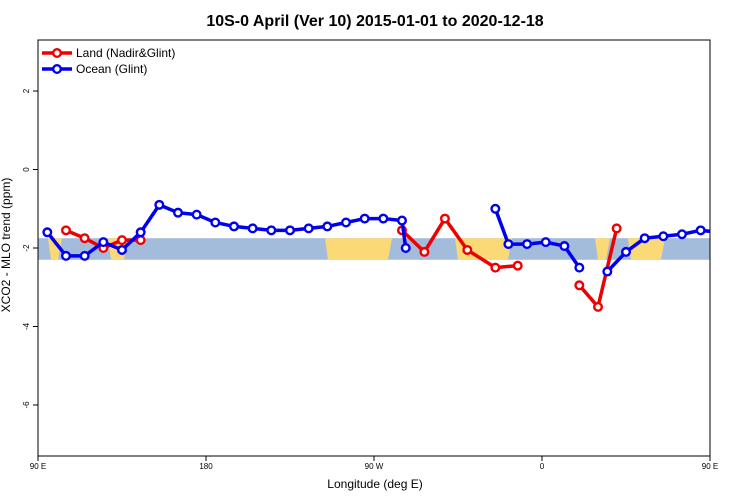  Describe the element at coordinates (125, 53) in the screenshot. I see `legend-label: Land (Nadir&Glint)` at that location.